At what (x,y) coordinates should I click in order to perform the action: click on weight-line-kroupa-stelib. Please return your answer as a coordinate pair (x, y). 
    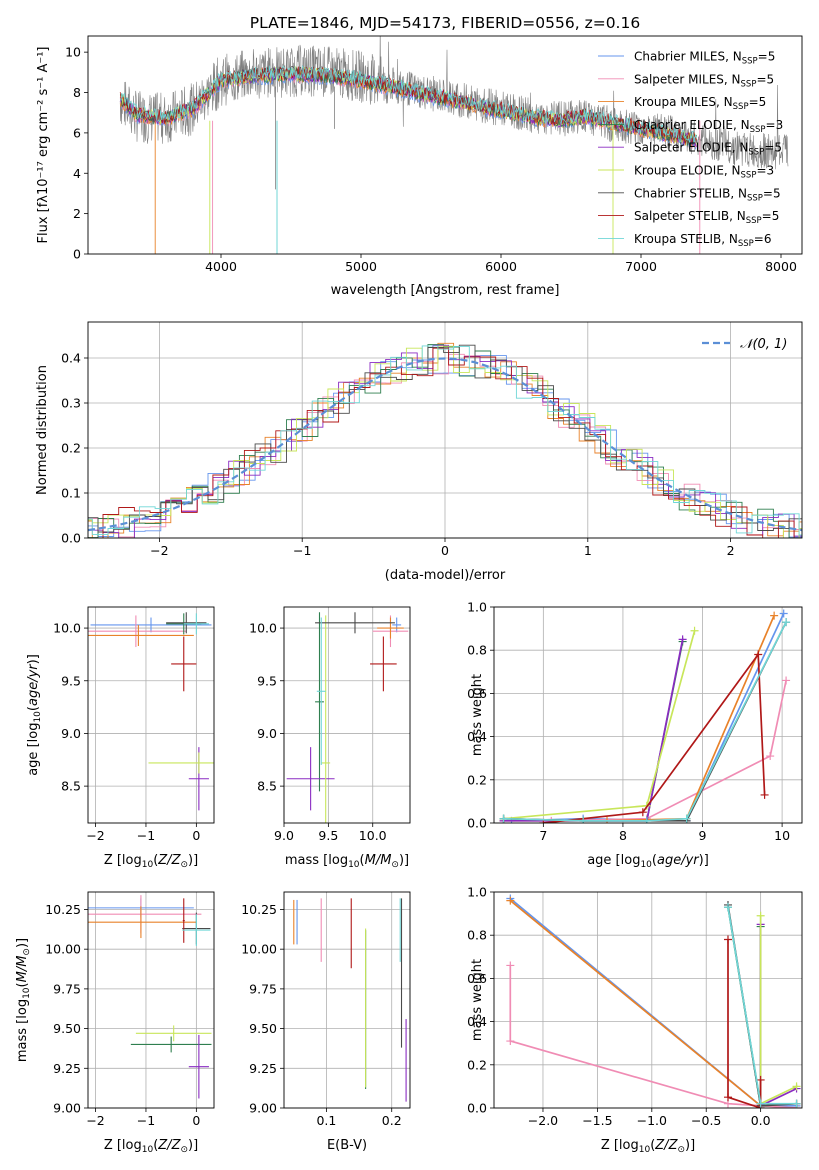
    Looking at the image, I should click on (762, 1005).